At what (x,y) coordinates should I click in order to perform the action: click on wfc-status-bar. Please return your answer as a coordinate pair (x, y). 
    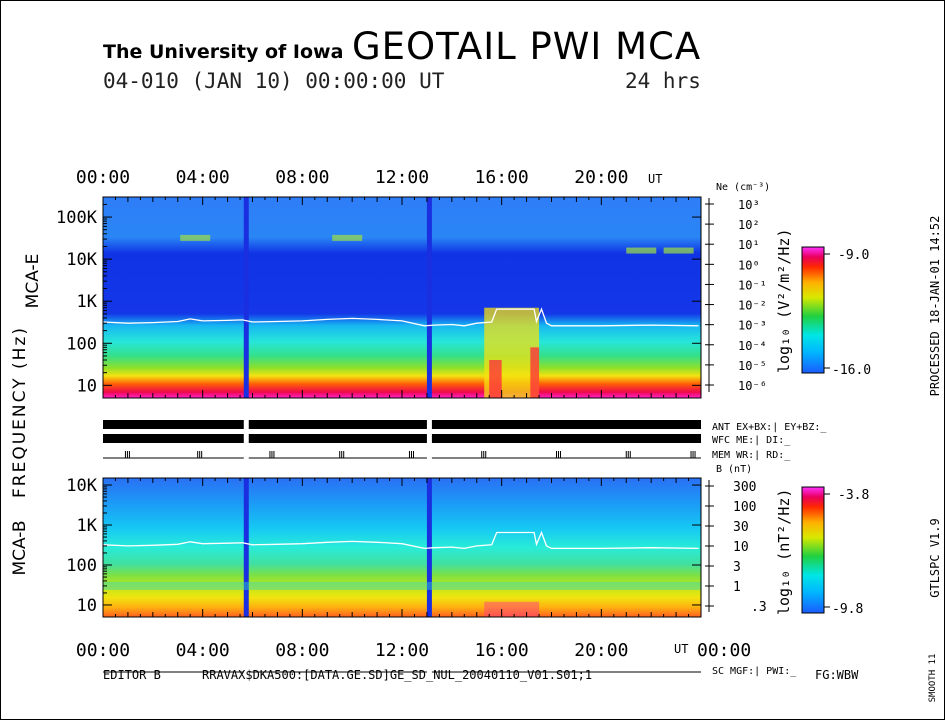
    Looking at the image, I should click on (402, 438).